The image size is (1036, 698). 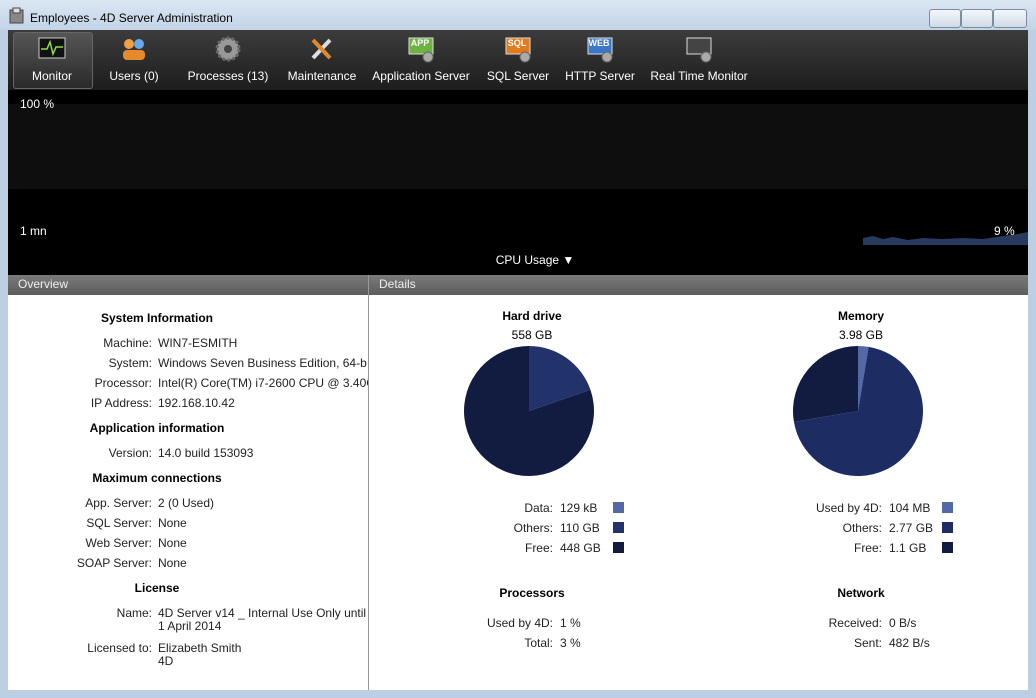 What do you see at coordinates (903, 623) in the screenshot?
I see `stats-value: 0 B/s` at bounding box center [903, 623].